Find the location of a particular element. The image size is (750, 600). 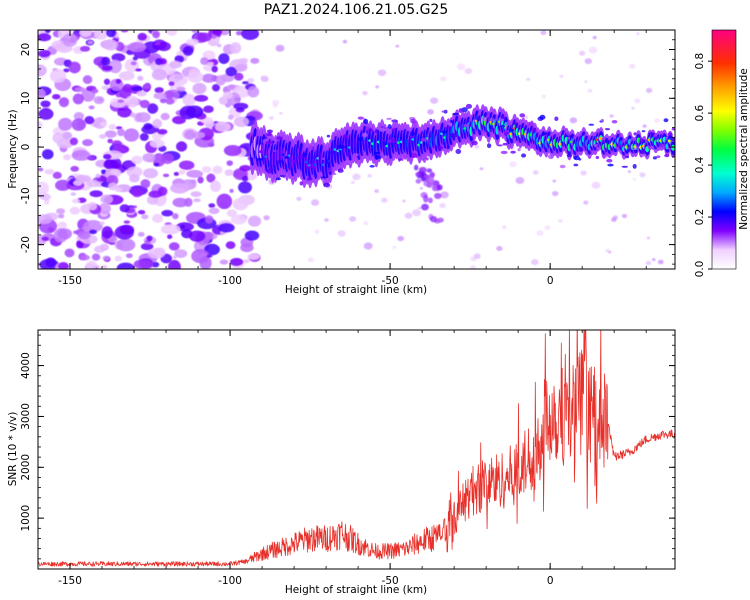

spectrogram-ytick-label: -20 is located at coordinates (26, 244).